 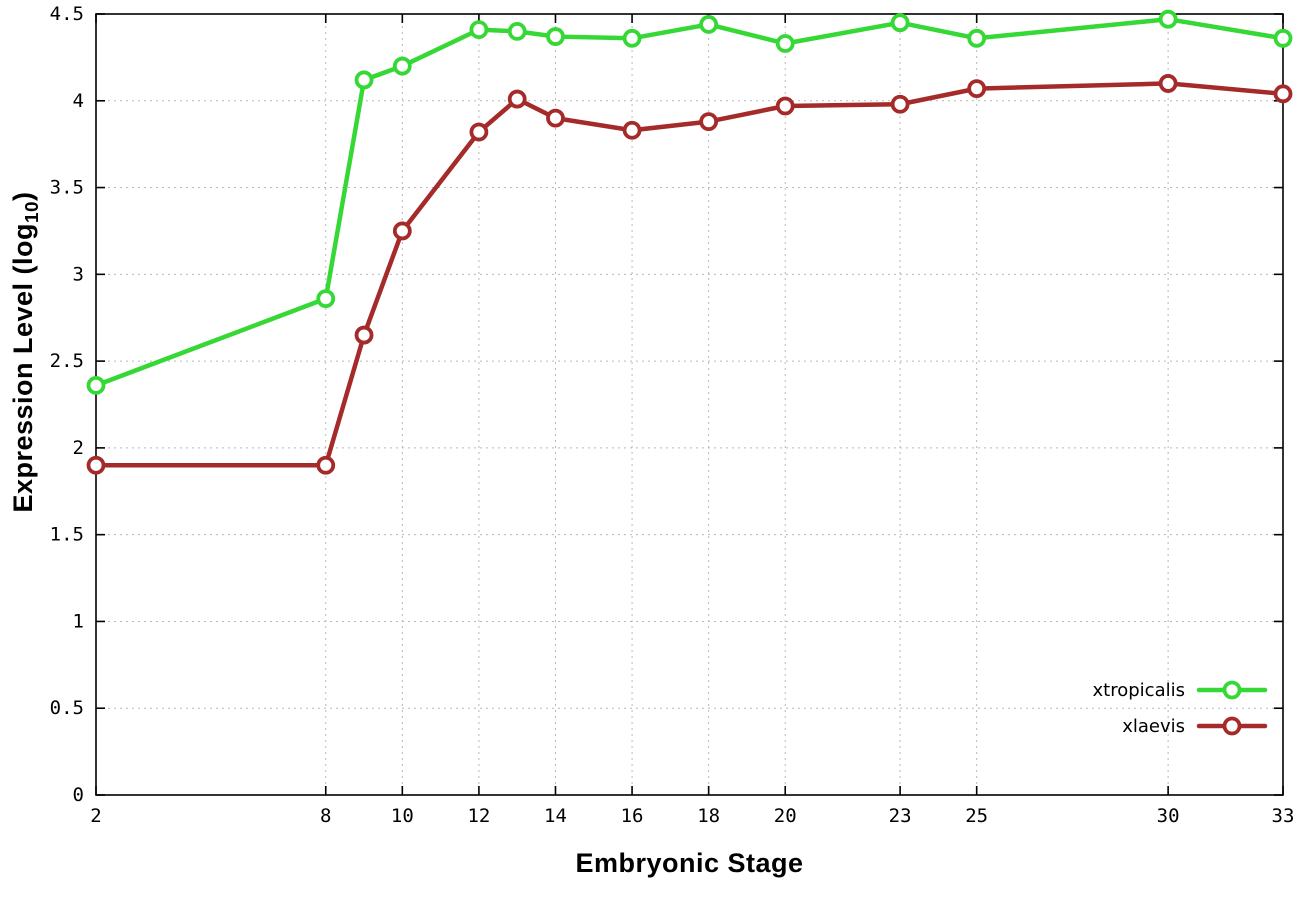 What do you see at coordinates (1283, 816) in the screenshot?
I see `x-tick-label: 33` at bounding box center [1283, 816].